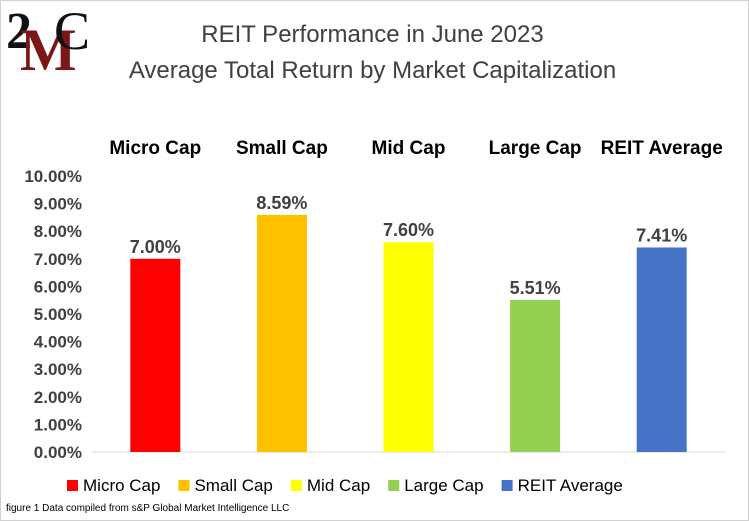  I want to click on y-tick-label: 0.00%, so click(58, 452).